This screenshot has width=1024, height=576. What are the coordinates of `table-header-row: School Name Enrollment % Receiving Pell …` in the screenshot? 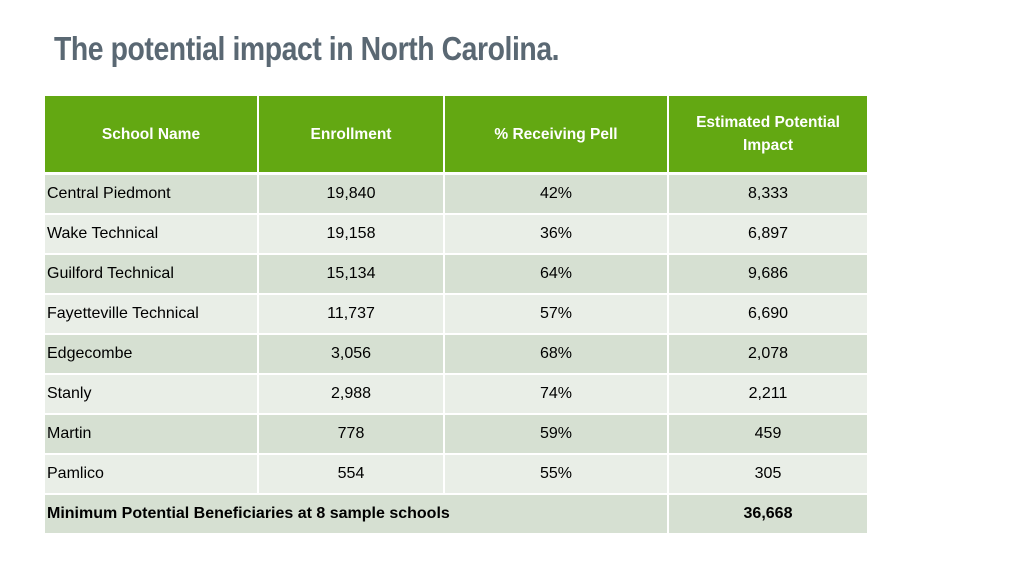 It's located at (456, 135).